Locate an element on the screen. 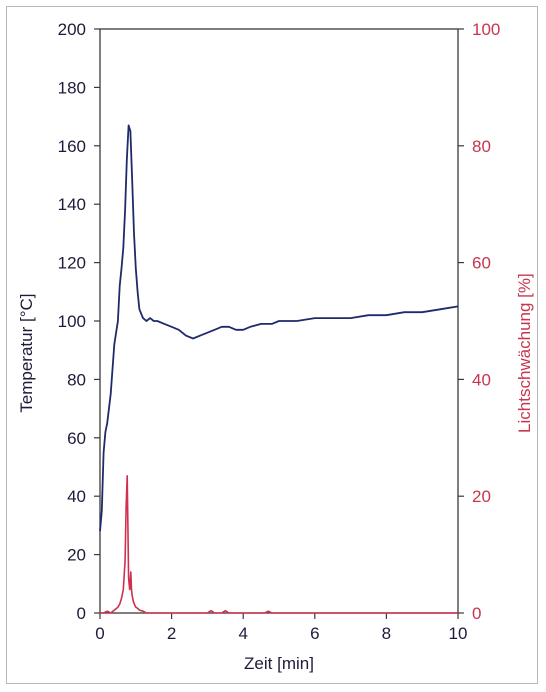  left-tick-label: 40 is located at coordinates (76, 496).